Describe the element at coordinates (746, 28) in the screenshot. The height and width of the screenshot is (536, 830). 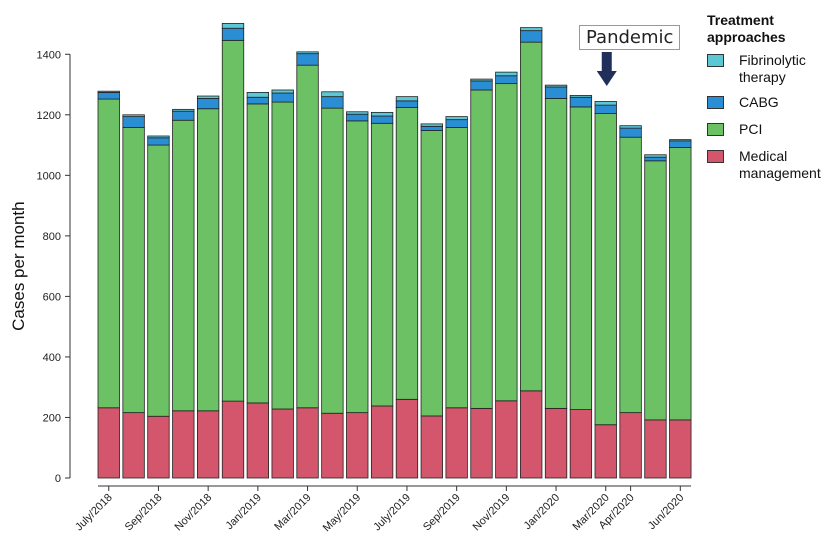
I see `legend-title: Treatment approaches` at that location.